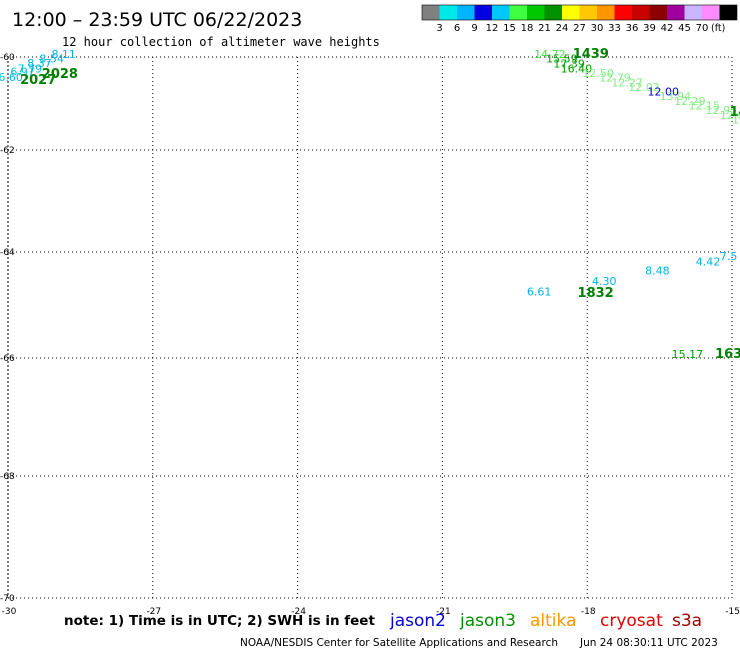 The height and width of the screenshot is (650, 740). Describe the element at coordinates (688, 354) in the screenshot. I see `wave-height-value: 15.17` at that location.